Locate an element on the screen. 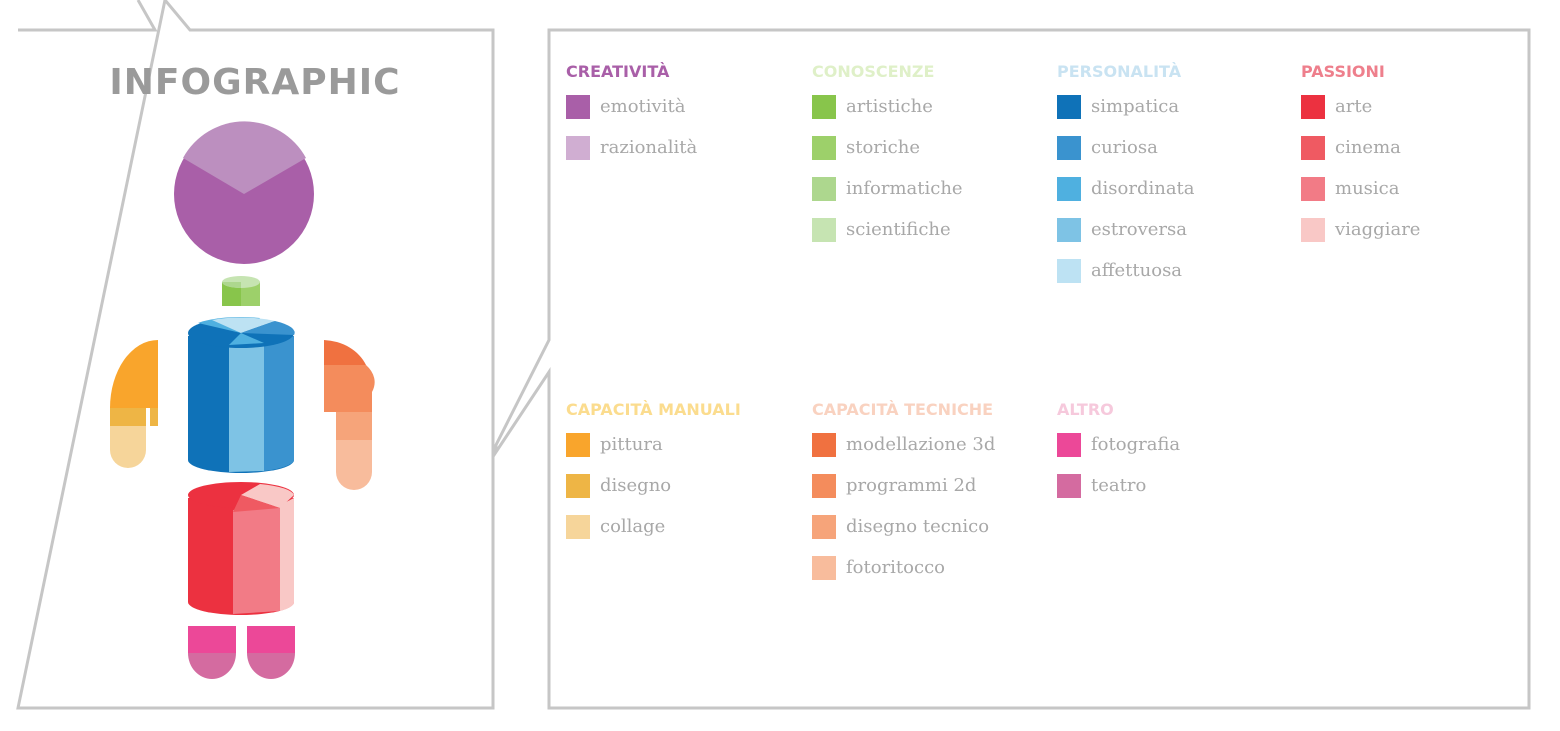 This screenshot has height=731, width=1560. infographic-title: INFOGRAPHIC is located at coordinates (255, 82).